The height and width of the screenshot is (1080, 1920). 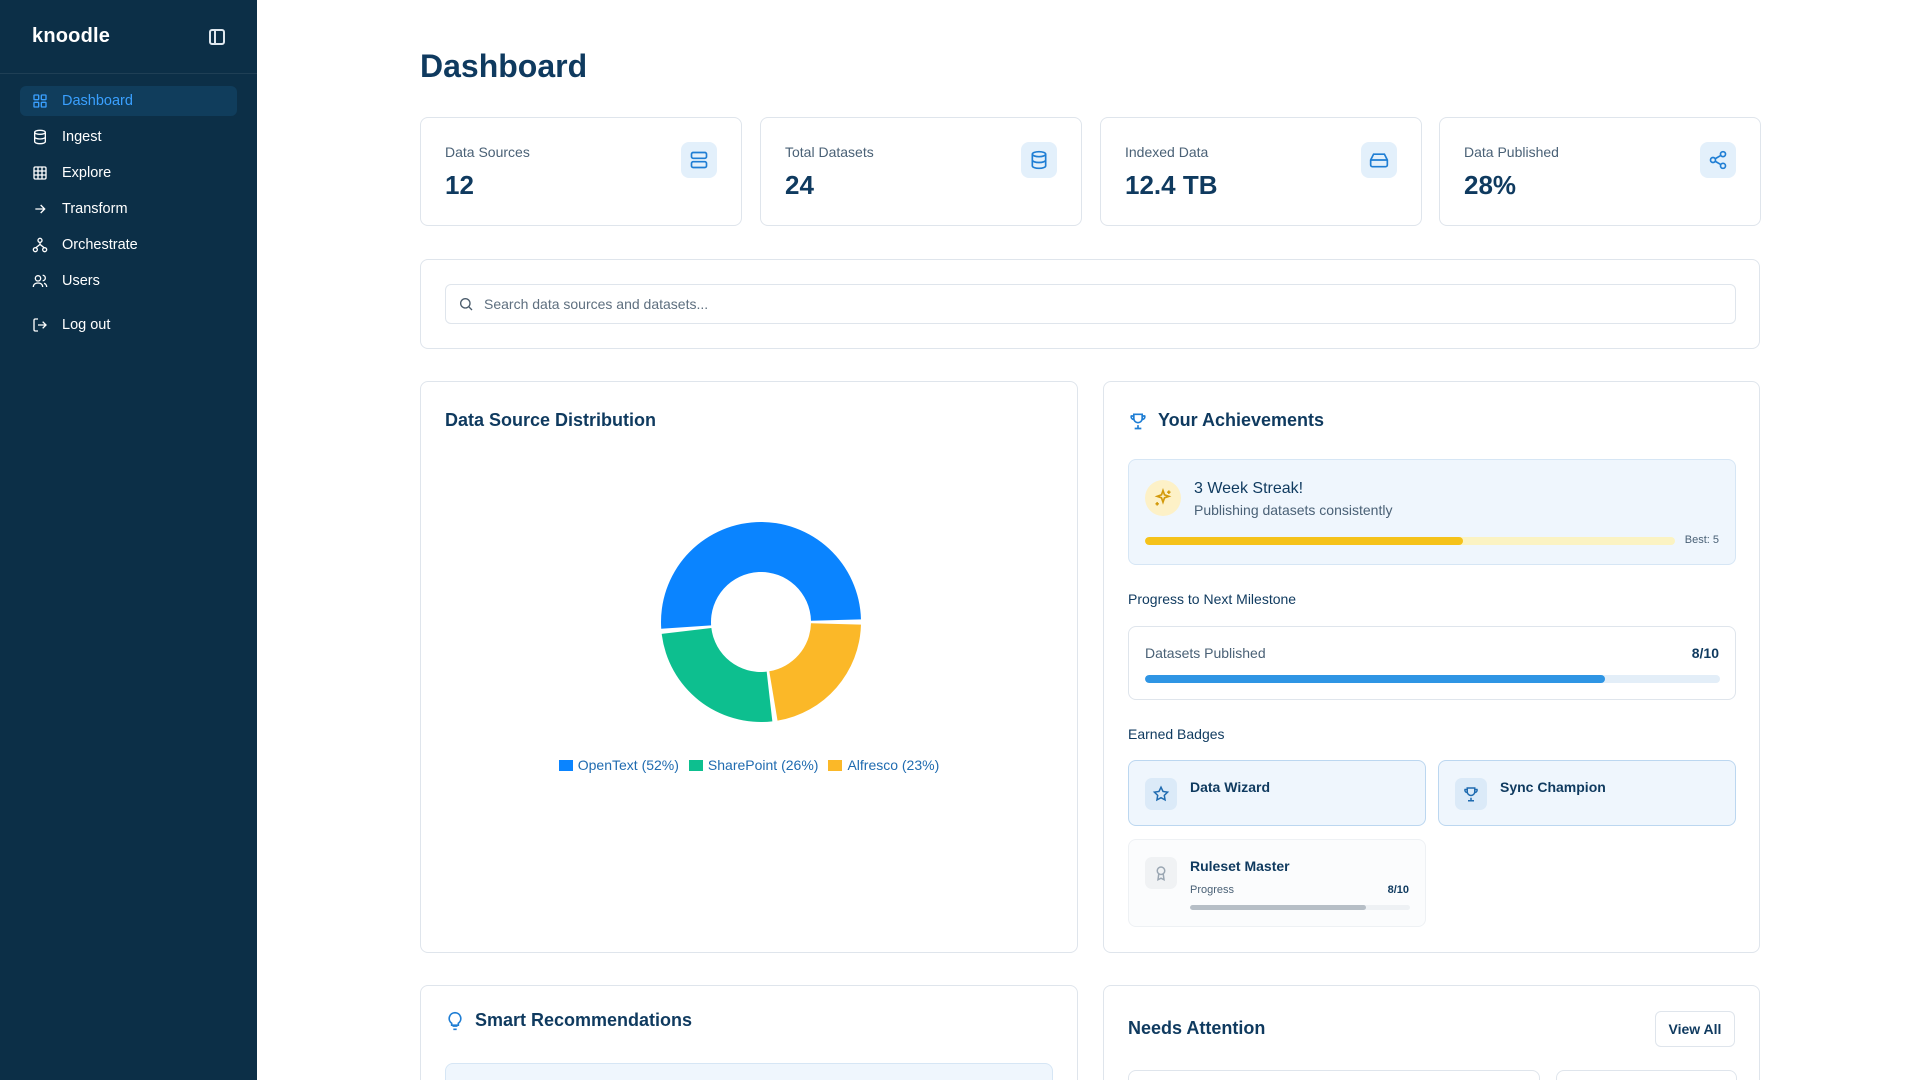 What do you see at coordinates (1230, 787) in the screenshot?
I see `badge-name: Data Wizard` at bounding box center [1230, 787].